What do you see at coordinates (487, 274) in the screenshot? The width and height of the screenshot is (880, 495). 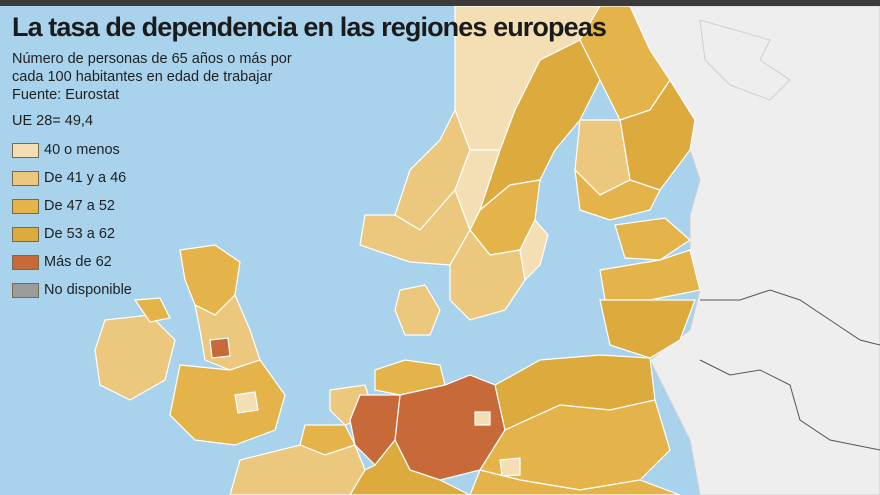 I see `region-sweden-south` at bounding box center [487, 274].